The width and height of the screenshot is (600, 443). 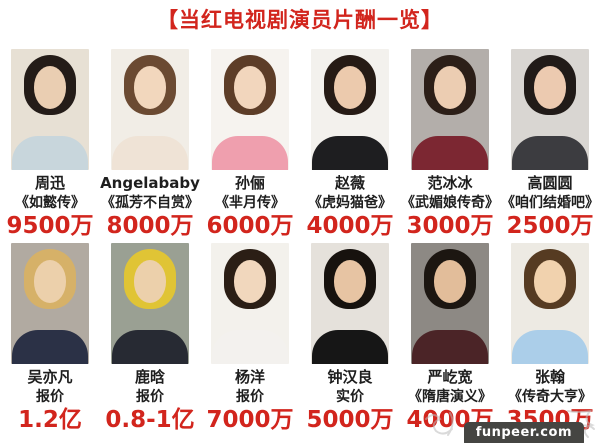 I want to click on actor-work: 《传奇大亨》, so click(x=550, y=397).